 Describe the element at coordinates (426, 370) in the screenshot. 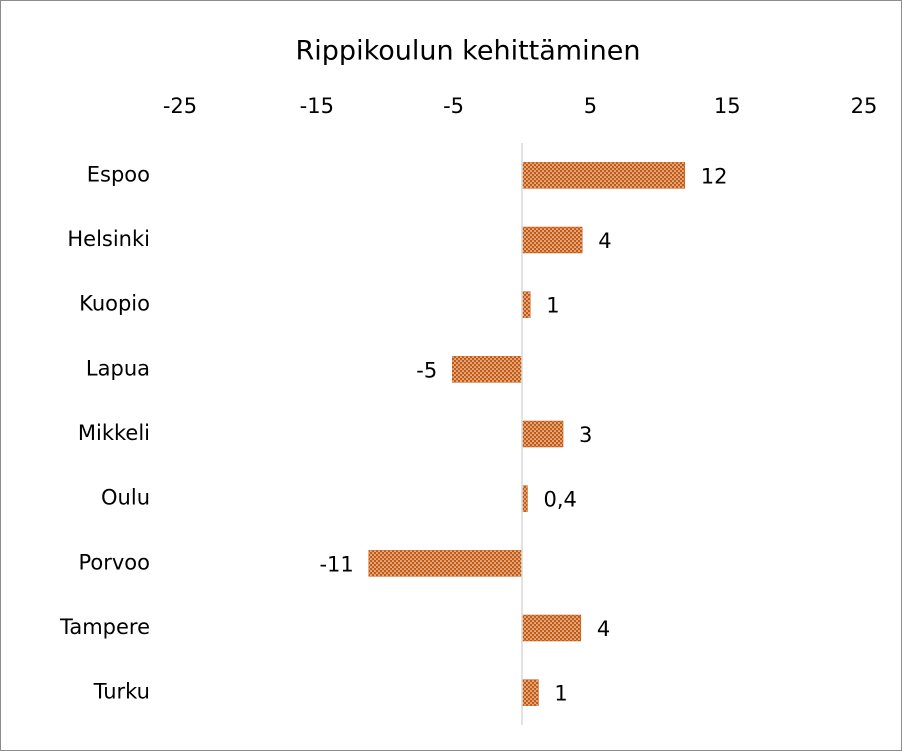

I see `value-label: -5` at that location.